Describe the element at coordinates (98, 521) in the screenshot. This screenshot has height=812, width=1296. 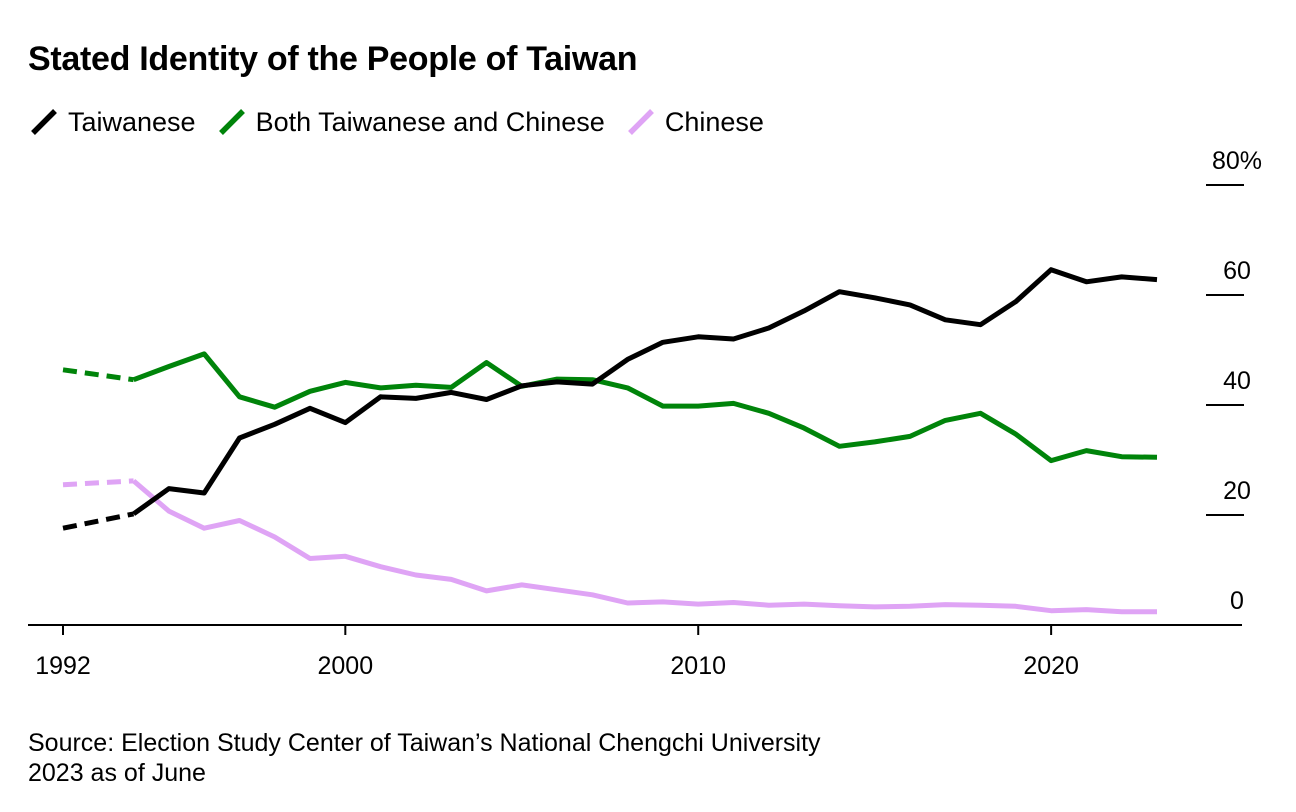
I see `series-line-dashed-taiwanese` at that location.